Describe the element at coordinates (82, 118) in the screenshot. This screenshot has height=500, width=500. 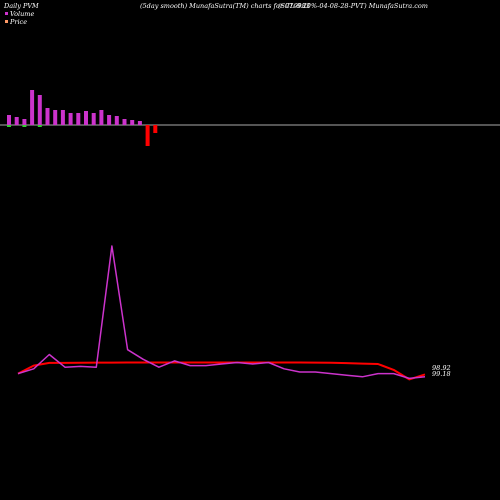
I see `volume-bars` at that location.